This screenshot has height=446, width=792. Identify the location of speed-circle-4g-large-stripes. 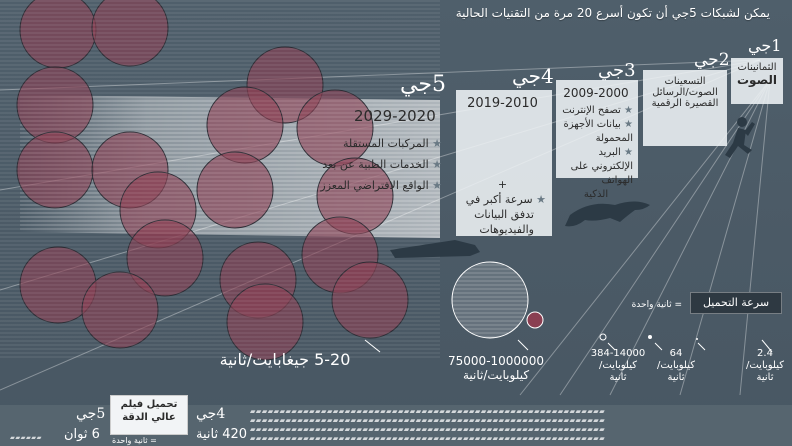
(490, 300).